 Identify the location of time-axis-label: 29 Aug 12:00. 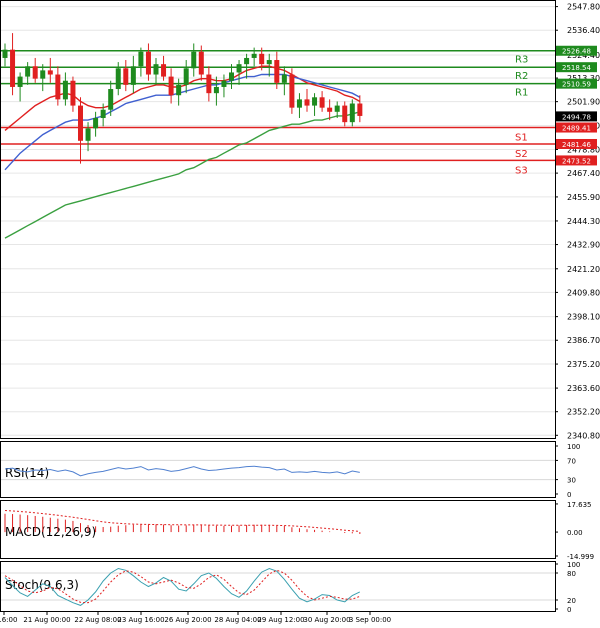
(280, 620).